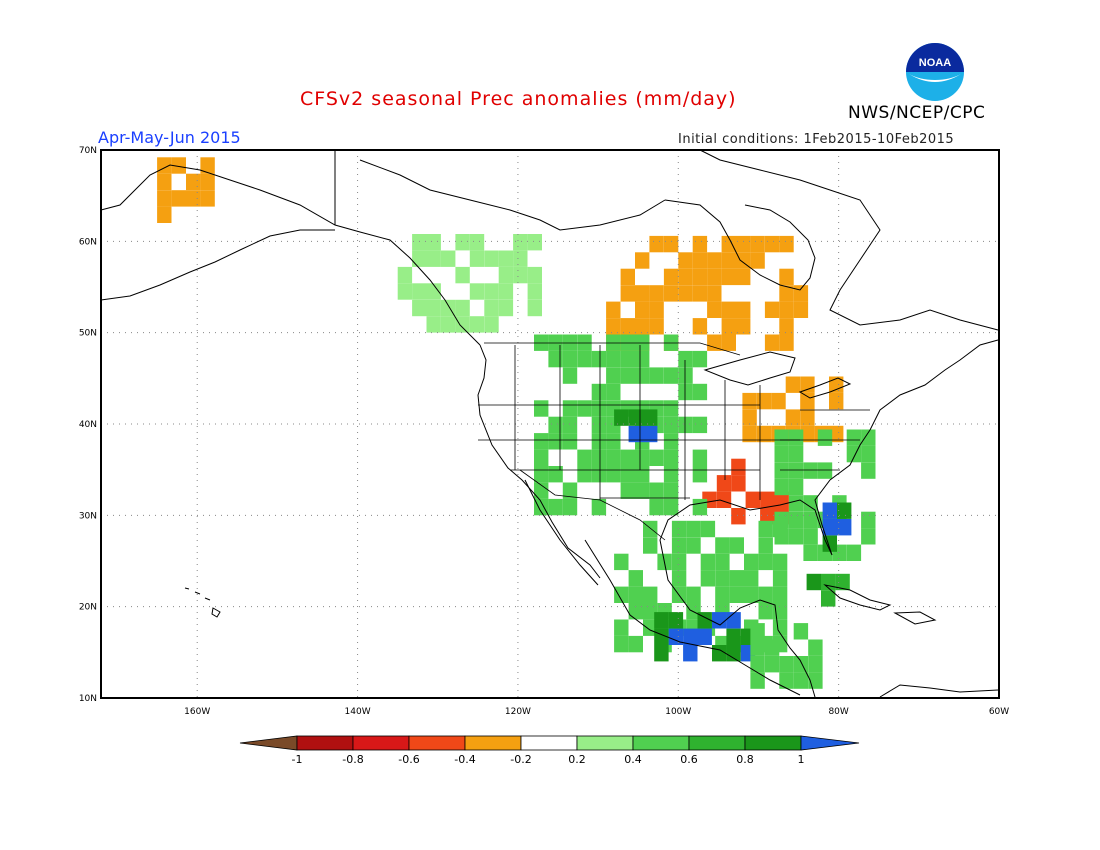 The image size is (1100, 850). What do you see at coordinates (352, 759) in the screenshot?
I see `colorbar-label: -0.8` at bounding box center [352, 759].